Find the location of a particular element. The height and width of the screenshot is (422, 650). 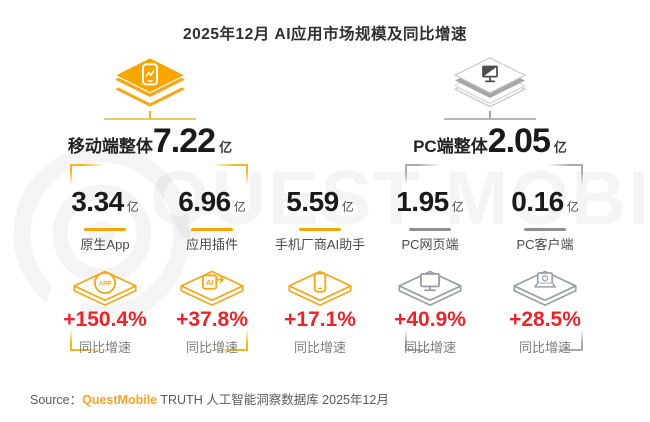

smartphone-plate-icon is located at coordinates (320, 288).